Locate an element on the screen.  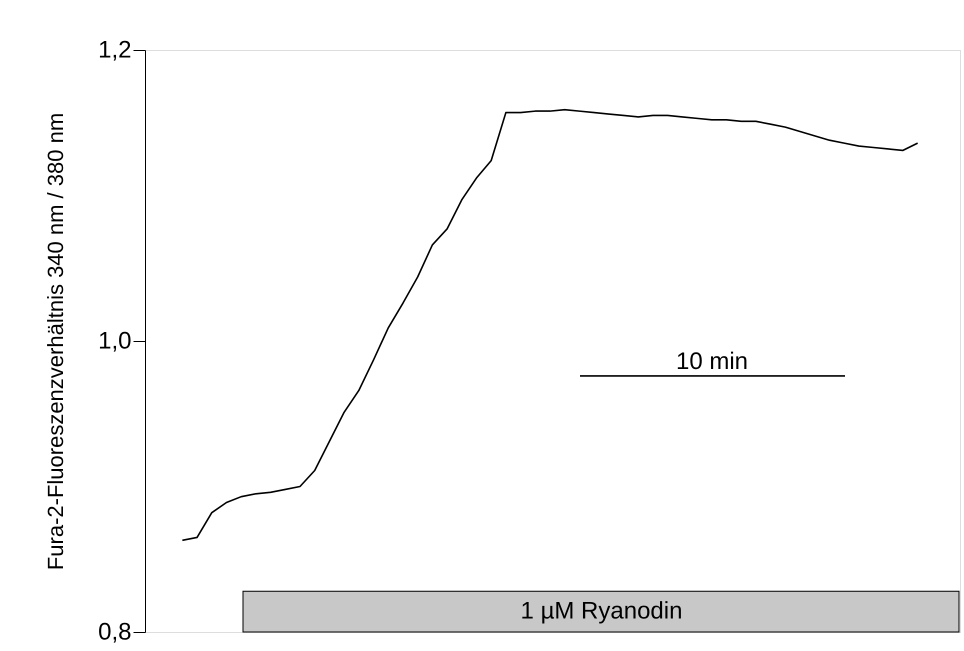
band-label: 1 µM Ryanodin is located at coordinates (601, 611).